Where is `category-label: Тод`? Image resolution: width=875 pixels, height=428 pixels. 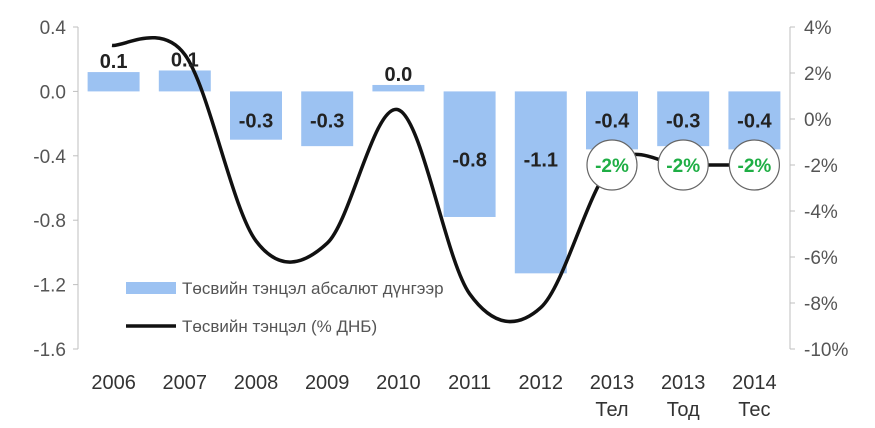 category-label: Тод is located at coordinates (683, 410).